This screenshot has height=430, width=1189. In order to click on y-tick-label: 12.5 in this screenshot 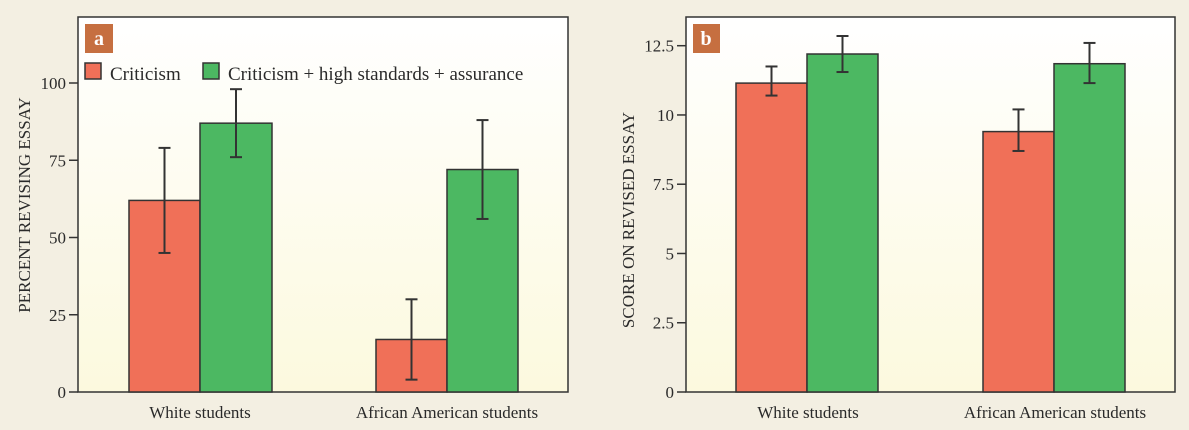, I will do `click(659, 46)`.